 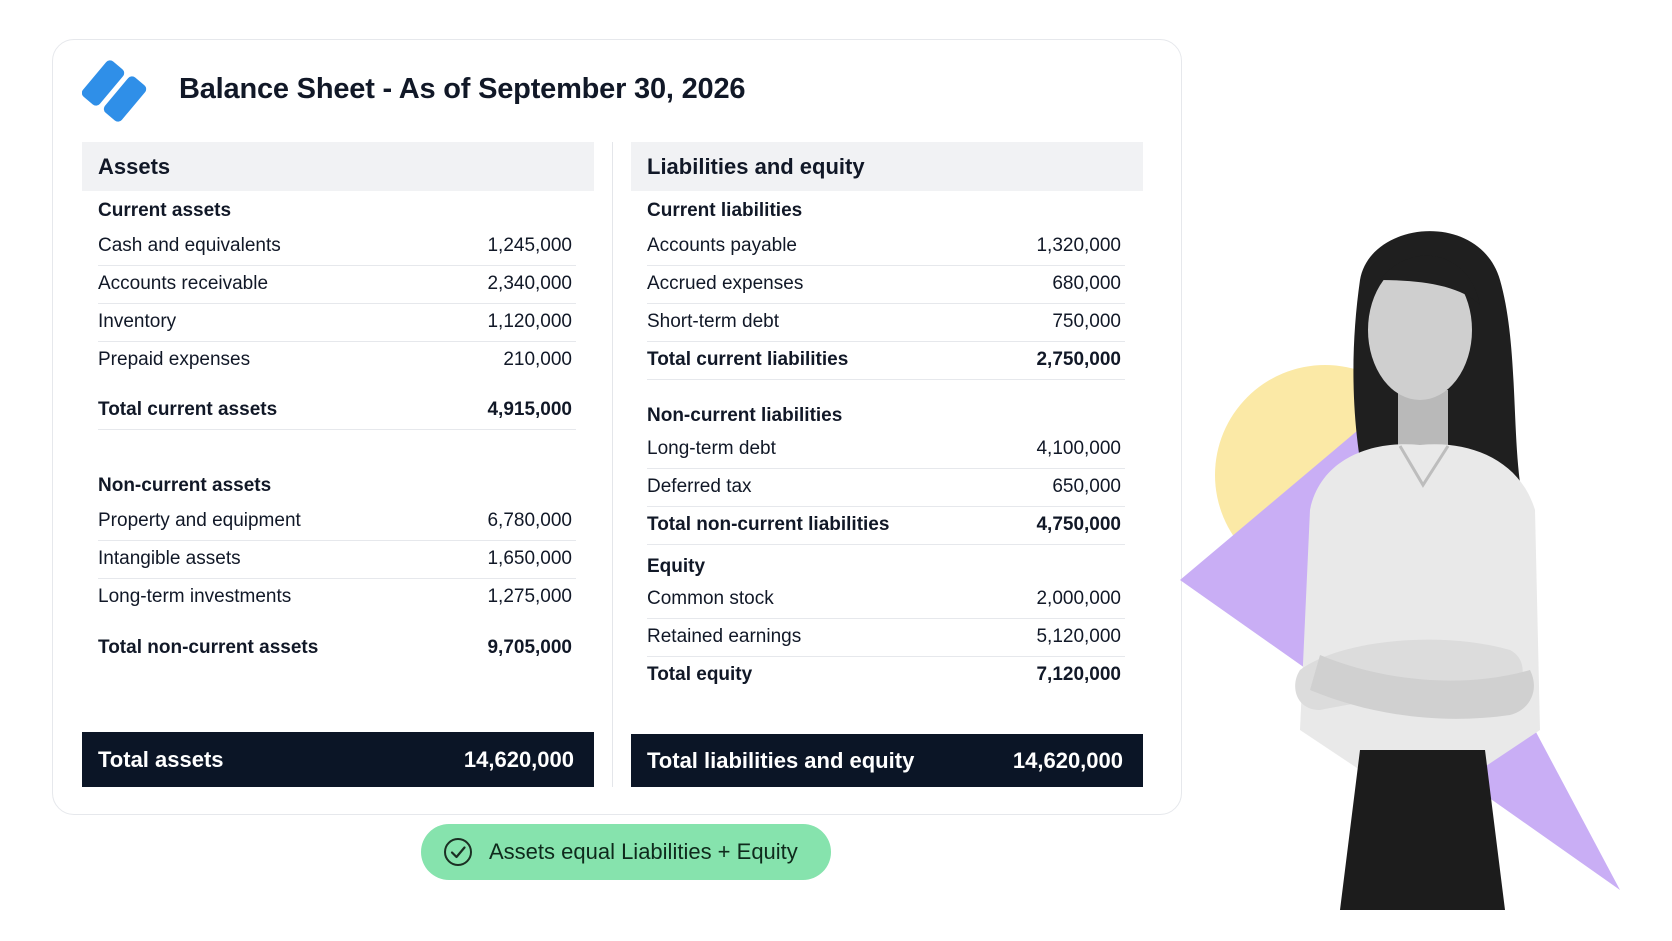 I want to click on row-value: 6,780,000, so click(x=529, y=520).